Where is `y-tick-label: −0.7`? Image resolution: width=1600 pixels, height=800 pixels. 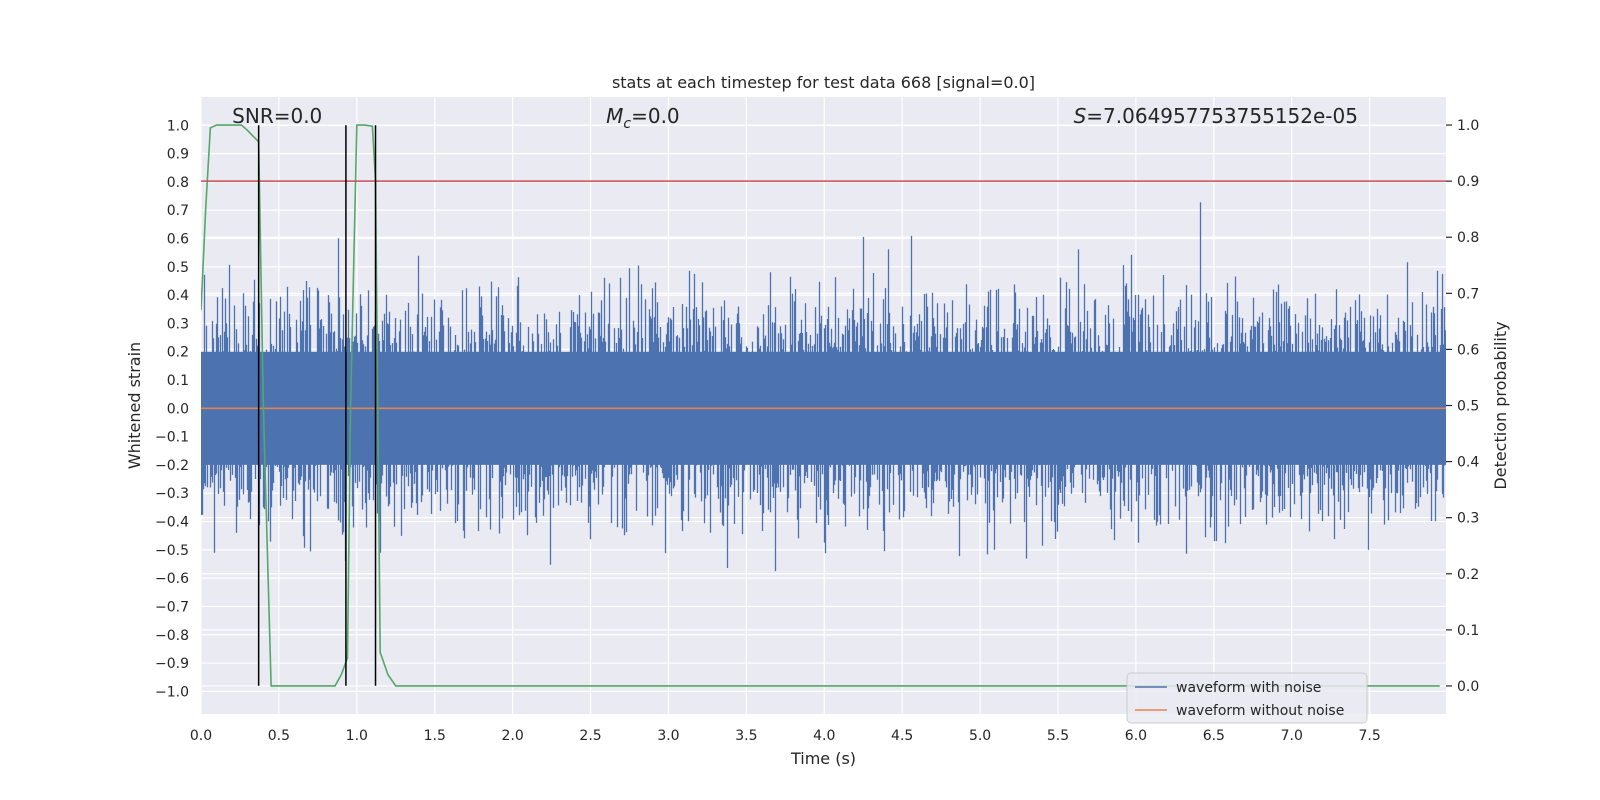 y-tick-label: −0.7 is located at coordinates (172, 607).